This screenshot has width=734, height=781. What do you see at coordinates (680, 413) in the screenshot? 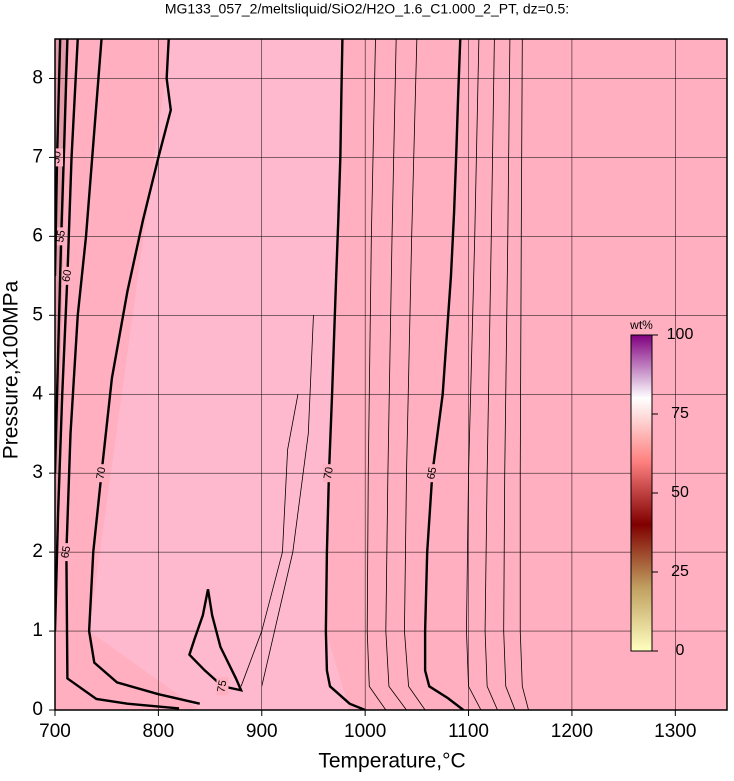
I see `colorbar-tick-label: 75` at bounding box center [680, 413].